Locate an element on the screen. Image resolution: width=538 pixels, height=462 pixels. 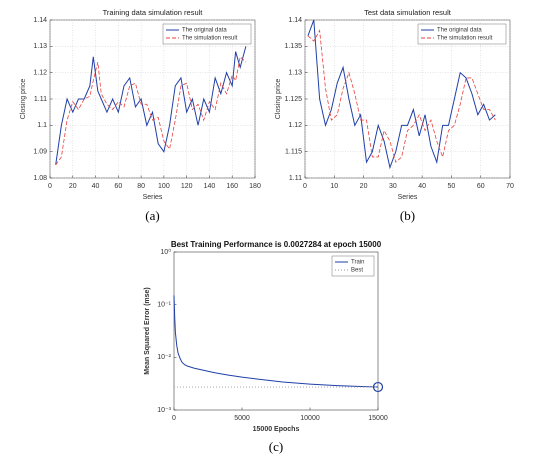
x-tick-label: 15000 is located at coordinates (378, 418).